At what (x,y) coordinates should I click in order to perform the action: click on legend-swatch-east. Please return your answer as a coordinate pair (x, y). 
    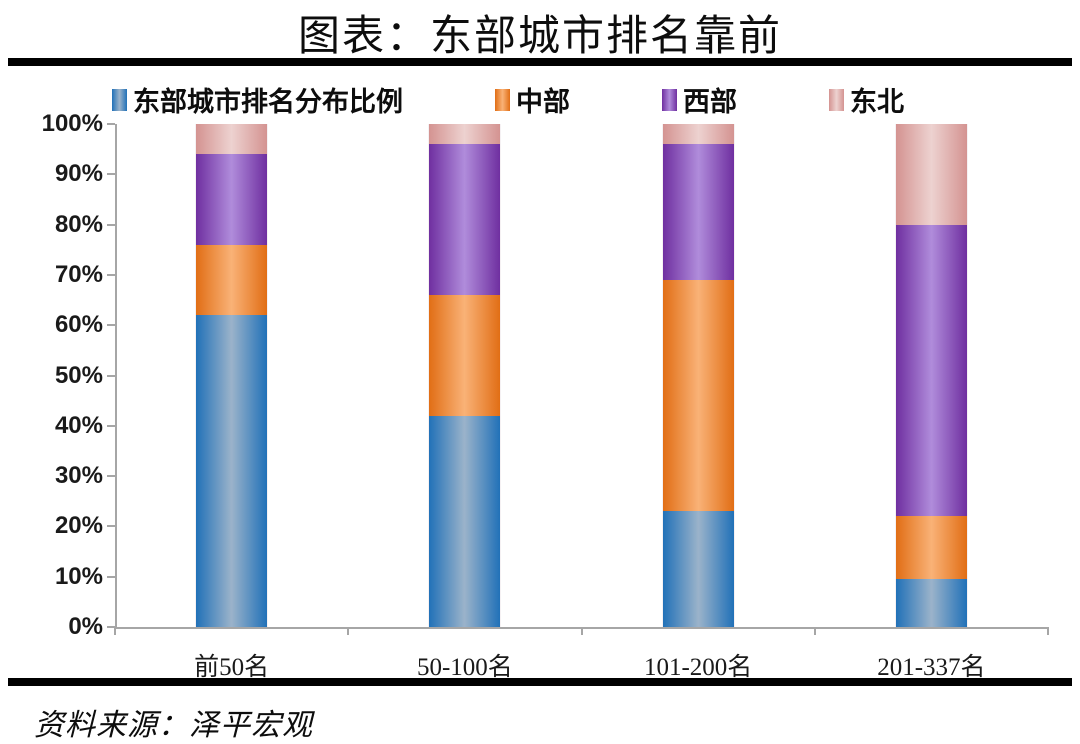
    Looking at the image, I should click on (119, 99).